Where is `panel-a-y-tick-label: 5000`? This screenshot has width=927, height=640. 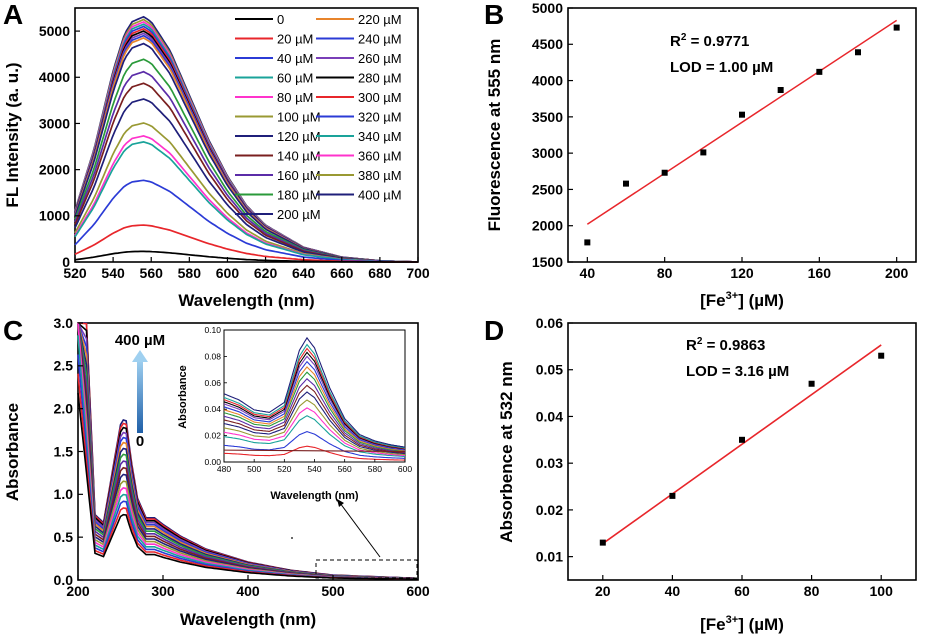
panel-a-y-tick-label: 5000 is located at coordinates (54, 31).